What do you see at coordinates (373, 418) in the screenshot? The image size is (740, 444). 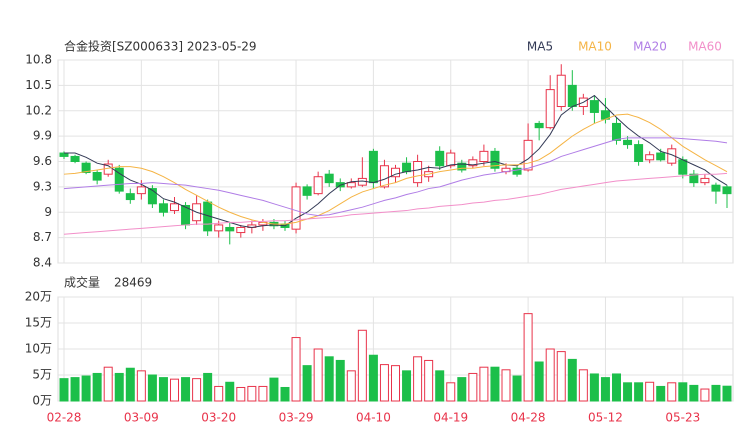 I see `x-tick-label: 04-10` at bounding box center [373, 418].